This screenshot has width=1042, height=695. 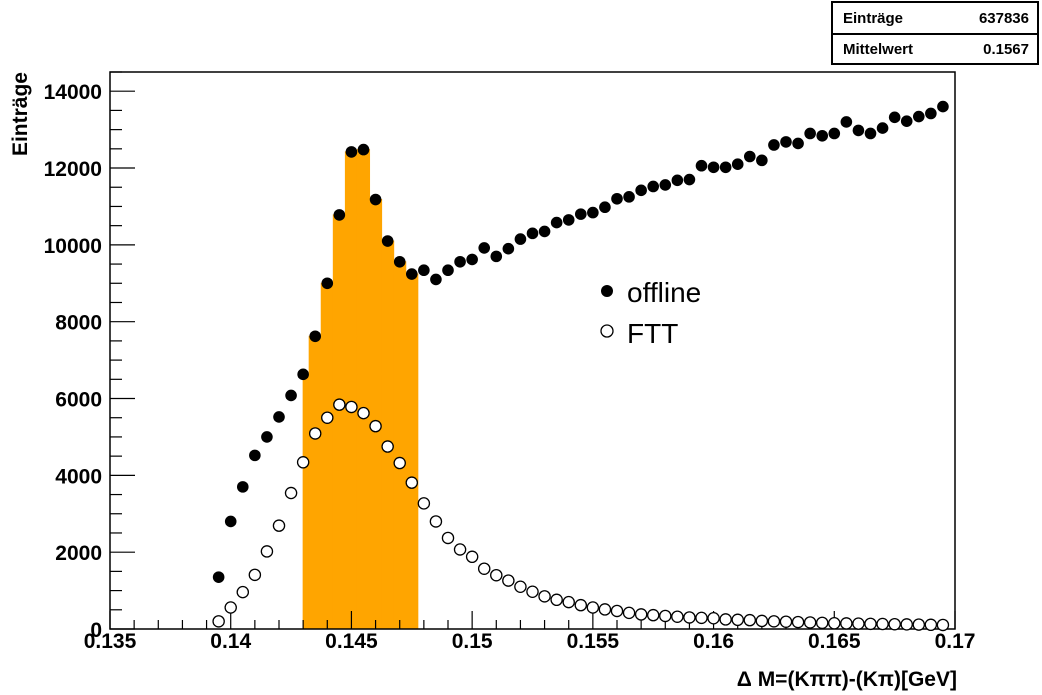 I want to click on y-tick-label: 10000, so click(x=73, y=246).